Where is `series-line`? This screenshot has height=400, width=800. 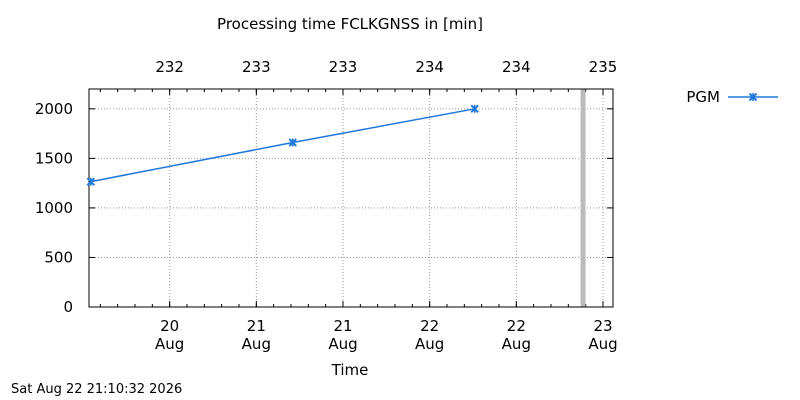 series-line is located at coordinates (282, 145).